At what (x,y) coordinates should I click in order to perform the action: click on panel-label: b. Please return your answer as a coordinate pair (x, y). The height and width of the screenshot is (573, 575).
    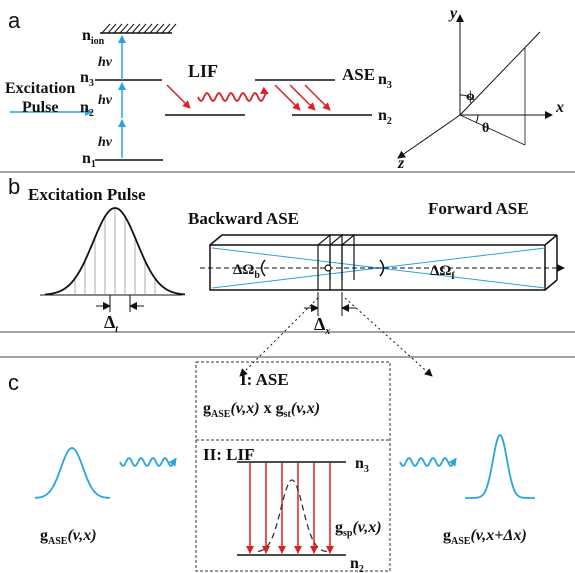
    Looking at the image, I should click on (14, 186).